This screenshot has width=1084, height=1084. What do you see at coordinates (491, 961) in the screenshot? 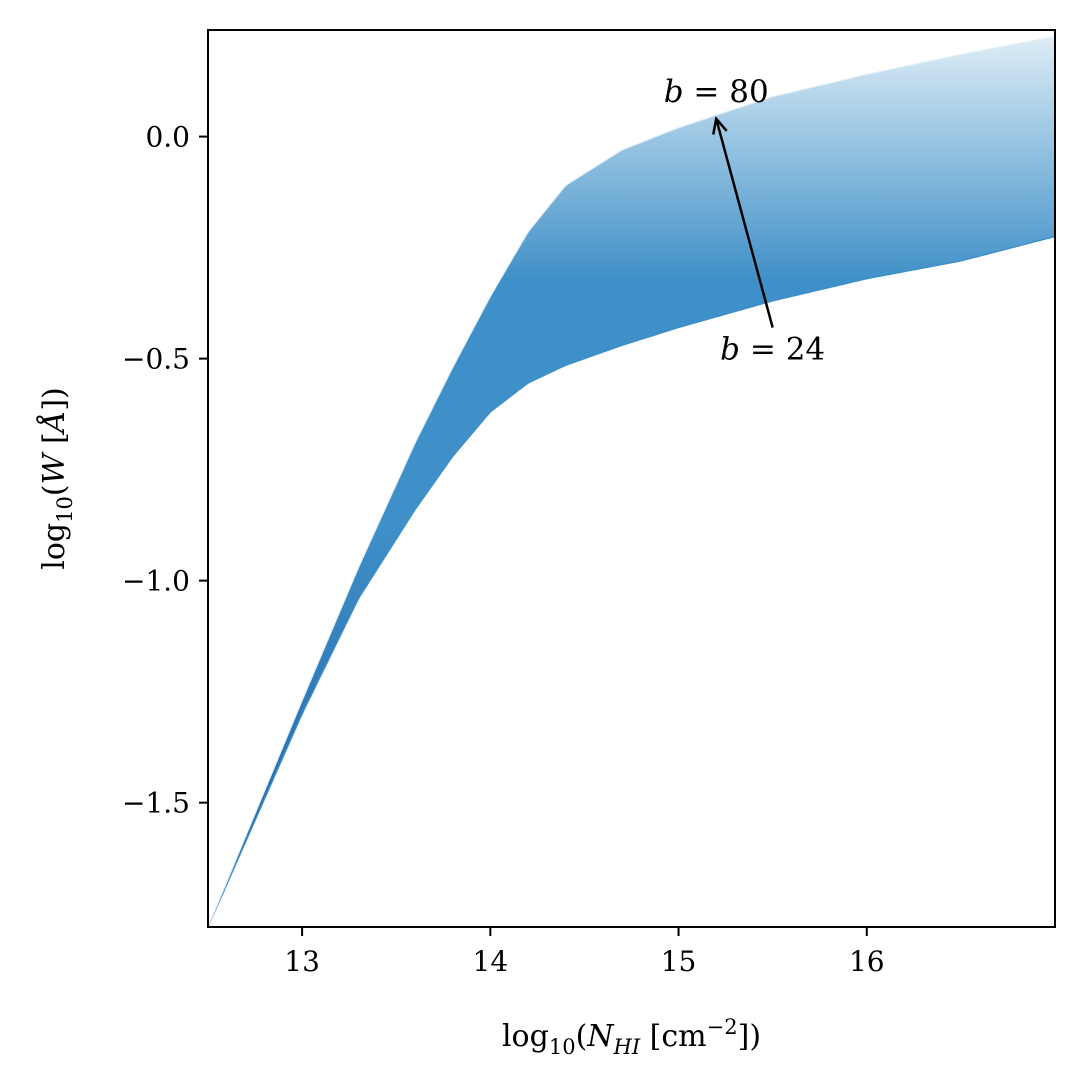
I see `x-tick-label: 14` at bounding box center [491, 961].